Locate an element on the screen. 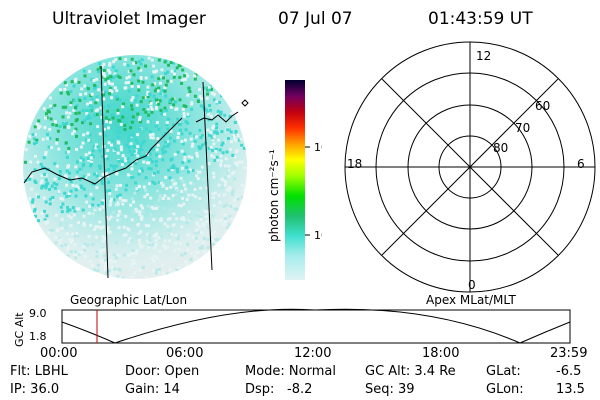 This screenshot has width=600, height=400. colorbar-tick-100: 100 is located at coordinates (318, 147).